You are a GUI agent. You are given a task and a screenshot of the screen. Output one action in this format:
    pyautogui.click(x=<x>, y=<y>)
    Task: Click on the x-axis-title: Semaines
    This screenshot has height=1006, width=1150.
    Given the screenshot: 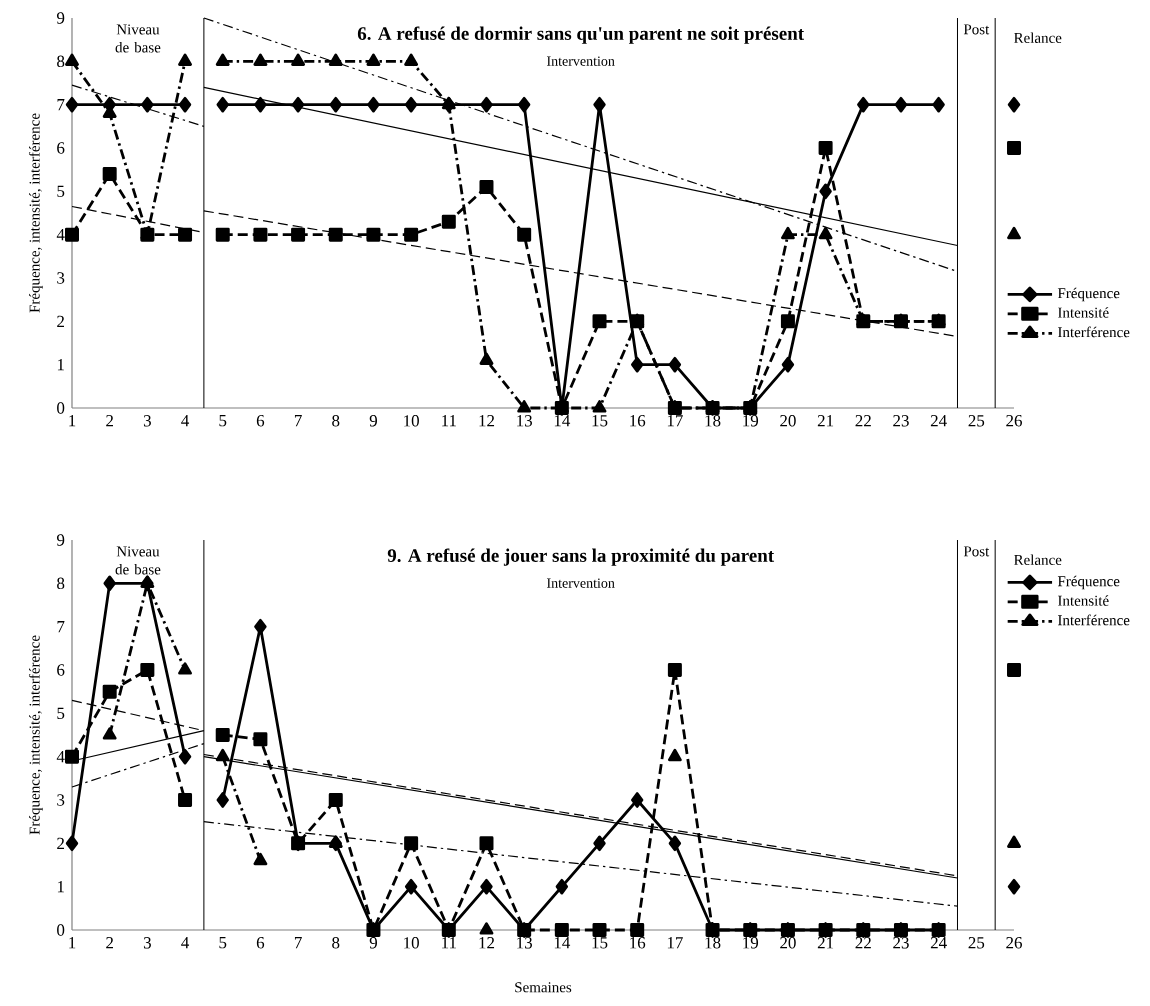 What is the action you would take?
    pyautogui.click(x=543, y=987)
    